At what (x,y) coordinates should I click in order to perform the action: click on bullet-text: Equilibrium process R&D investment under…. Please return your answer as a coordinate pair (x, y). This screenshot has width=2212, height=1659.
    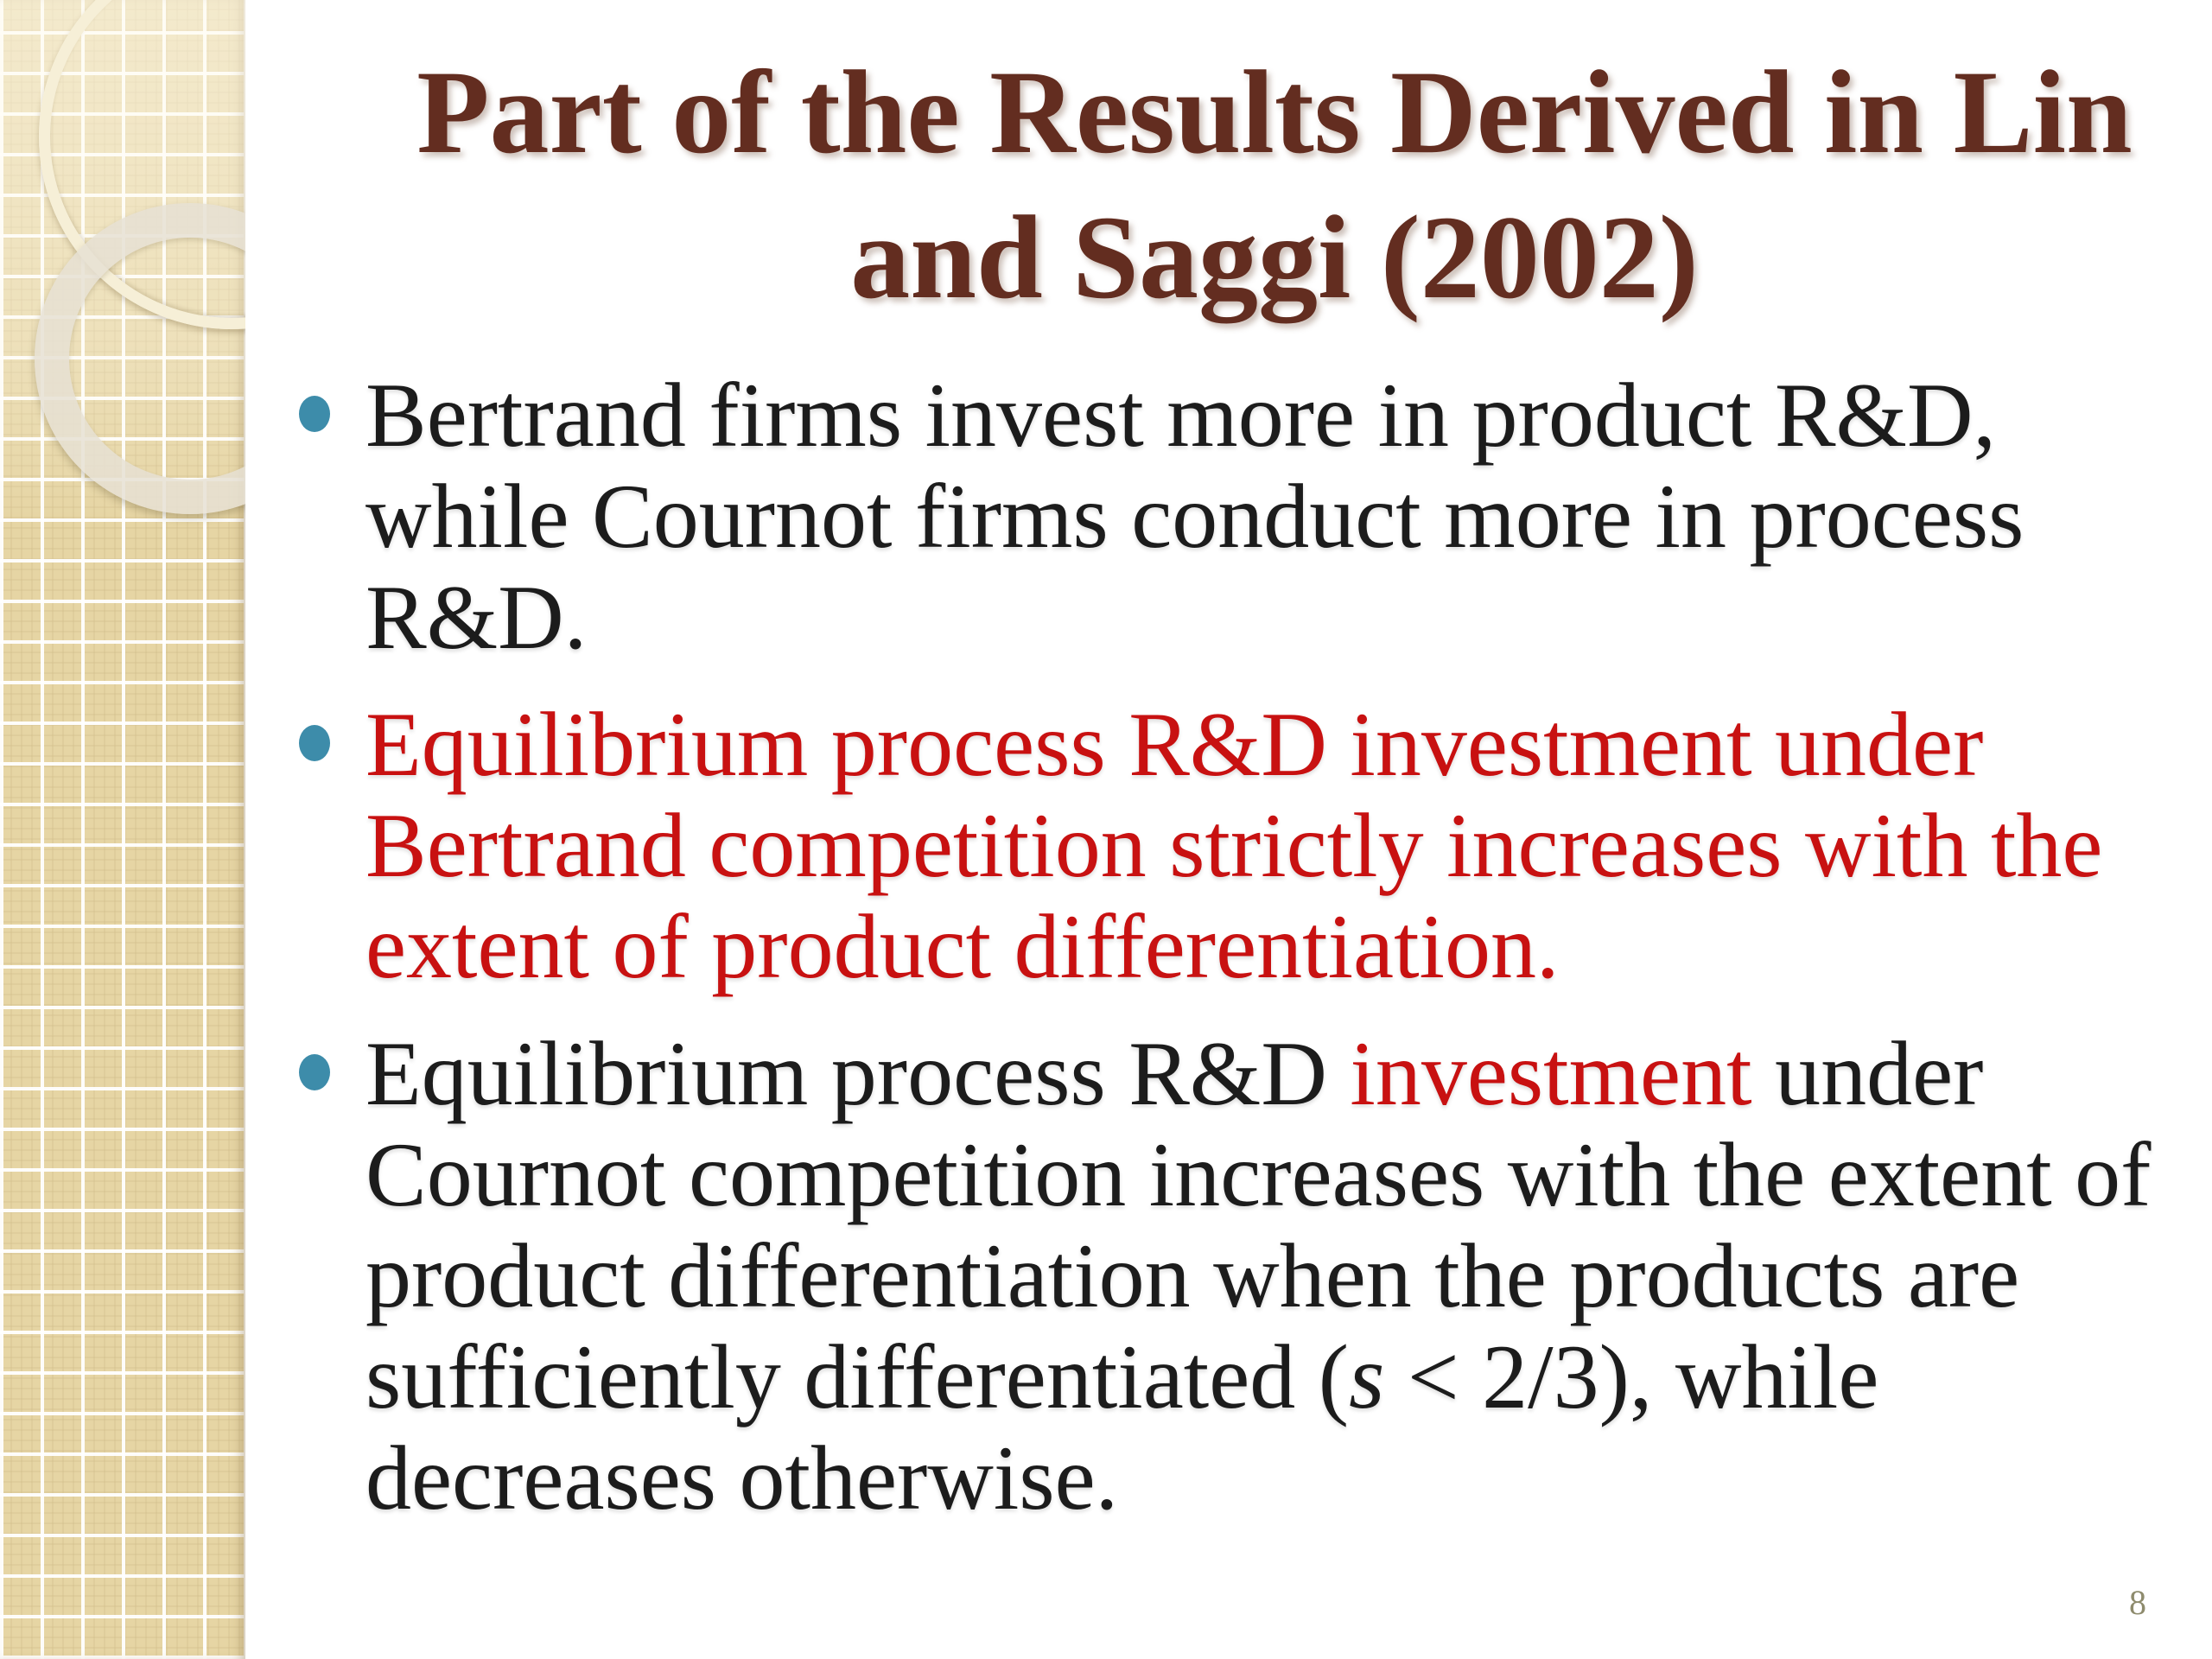
    Looking at the image, I should click on (1234, 845).